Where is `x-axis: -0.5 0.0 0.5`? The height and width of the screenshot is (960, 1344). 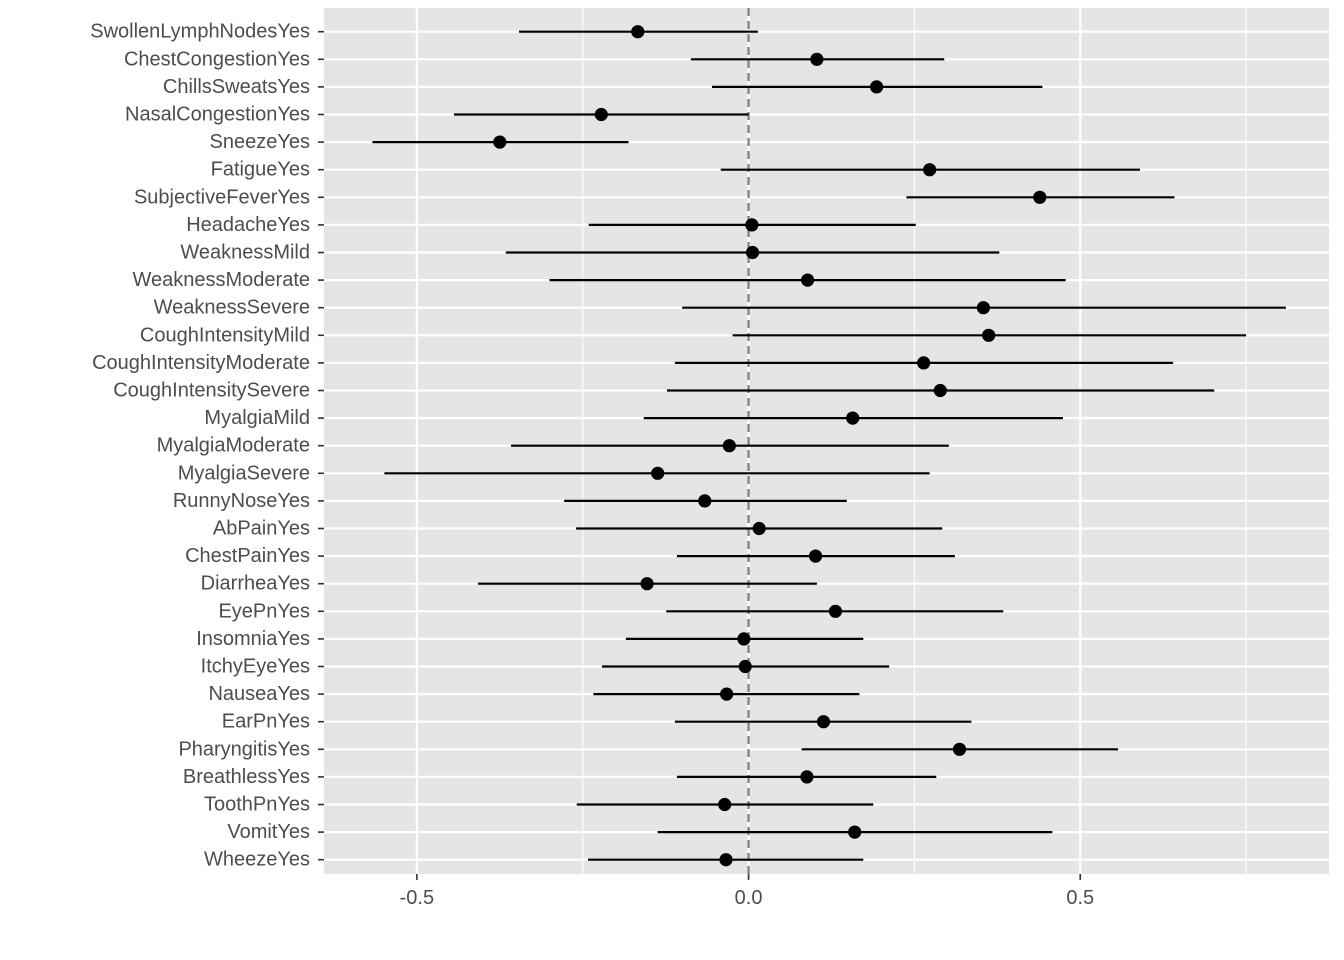 x-axis: -0.5 0.0 0.5 is located at coordinates (747, 891).